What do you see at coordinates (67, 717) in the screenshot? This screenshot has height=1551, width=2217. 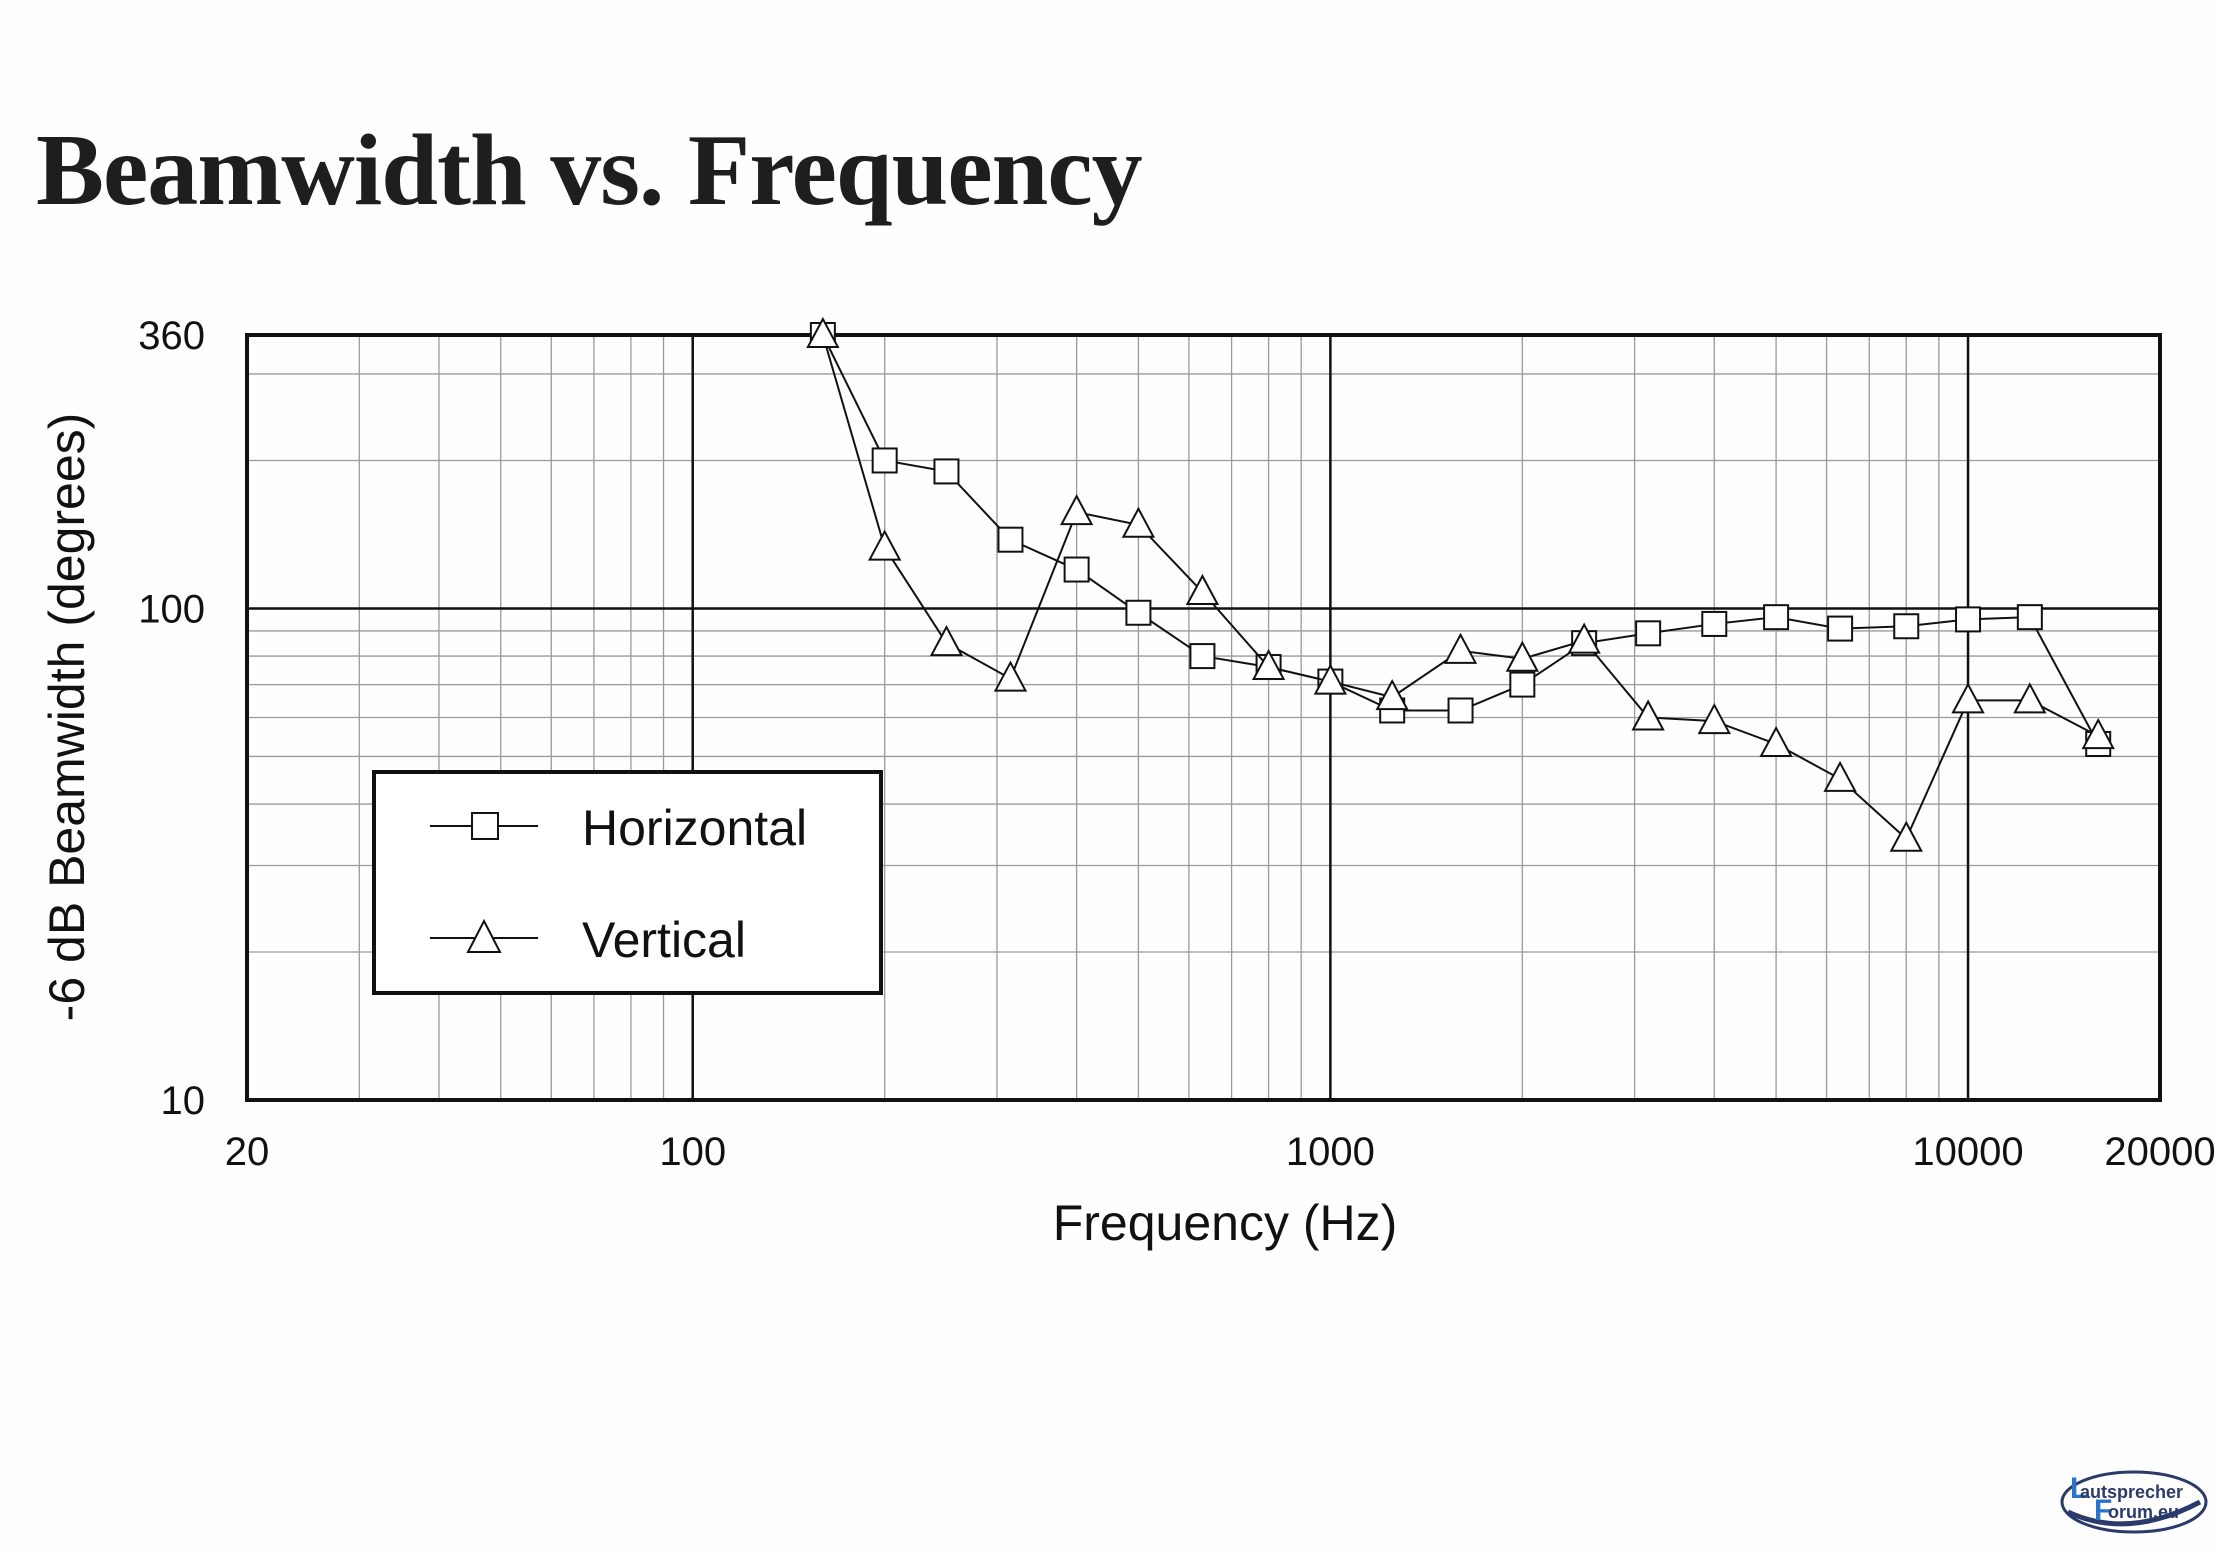 I see `y-axis-label: -6 dB Beamwidth (degrees)` at bounding box center [67, 717].